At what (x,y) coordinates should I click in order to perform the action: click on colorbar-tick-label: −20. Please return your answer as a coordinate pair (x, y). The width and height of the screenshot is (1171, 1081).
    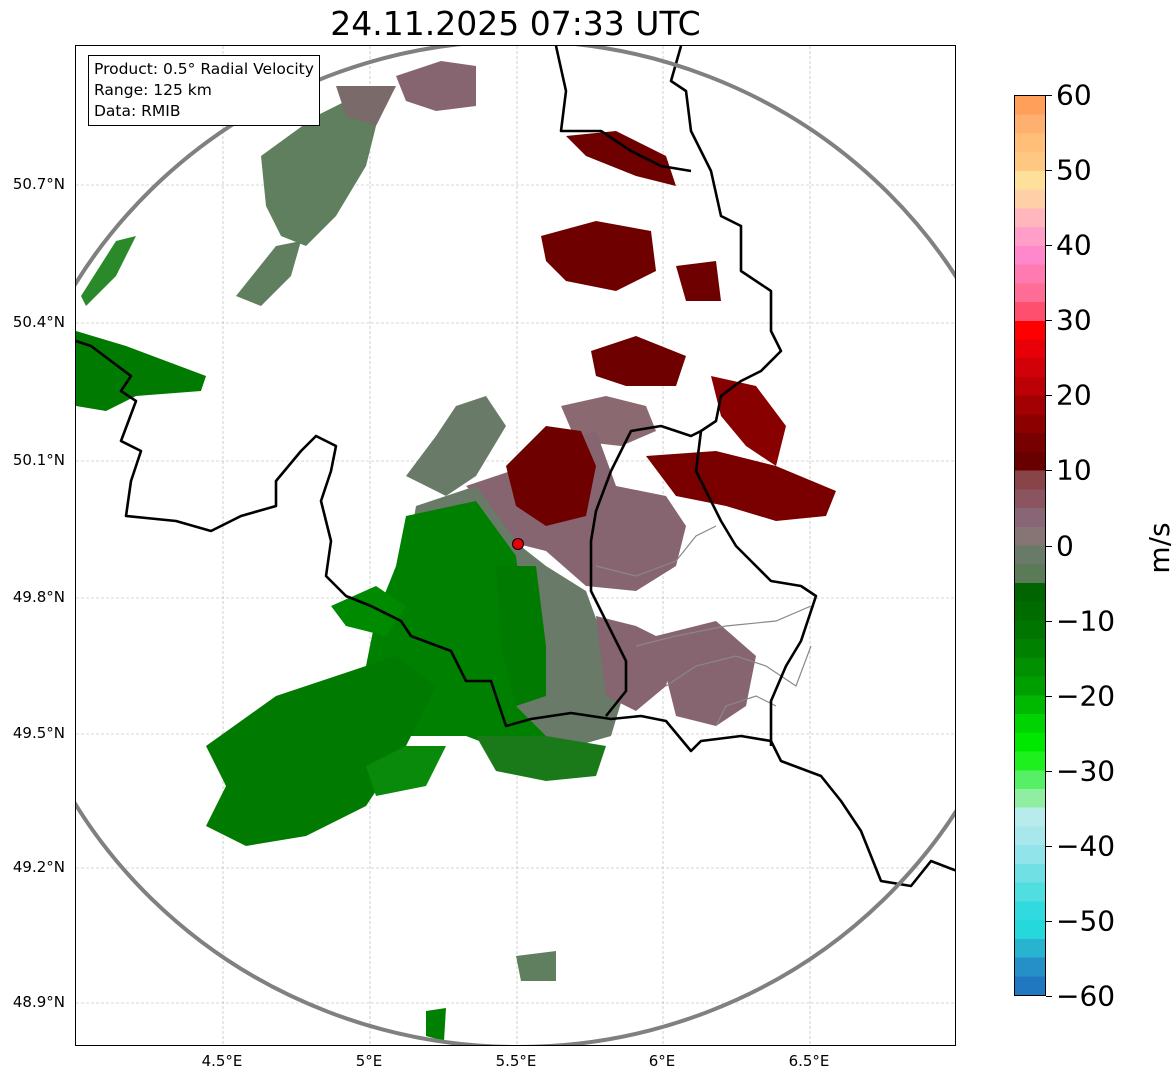
    Looking at the image, I should click on (1086, 696).